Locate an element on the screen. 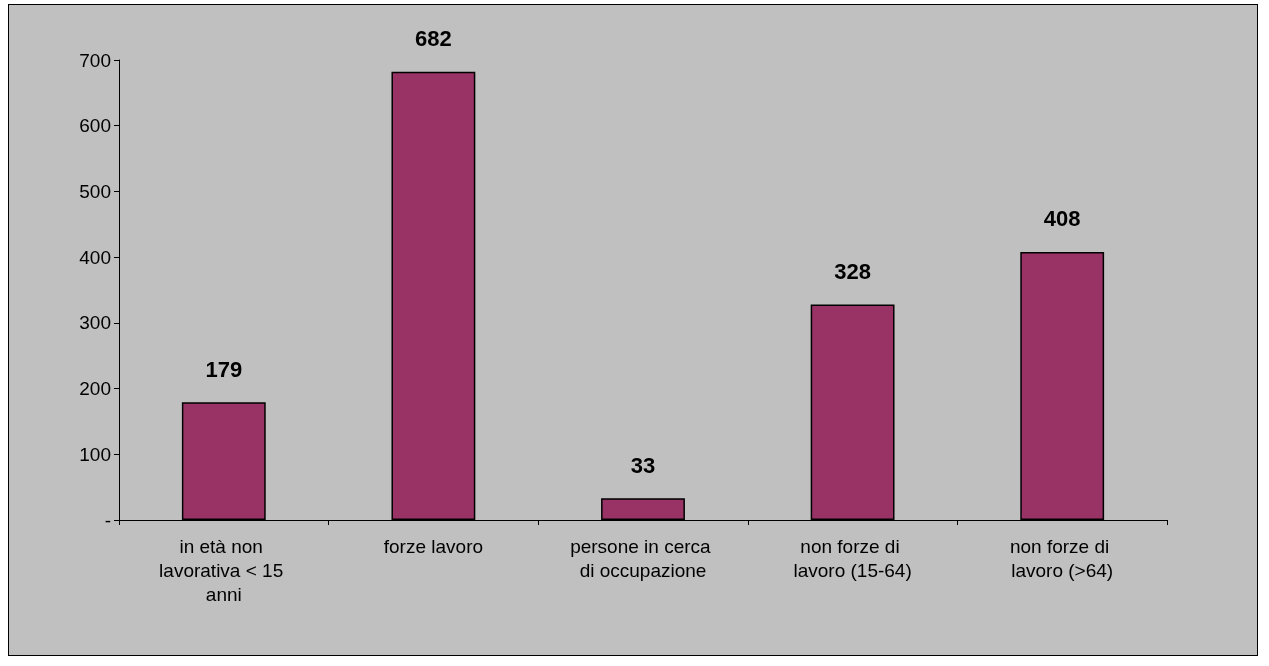 The height and width of the screenshot is (666, 1269). y-tick-label: 200 is located at coordinates (95, 389).